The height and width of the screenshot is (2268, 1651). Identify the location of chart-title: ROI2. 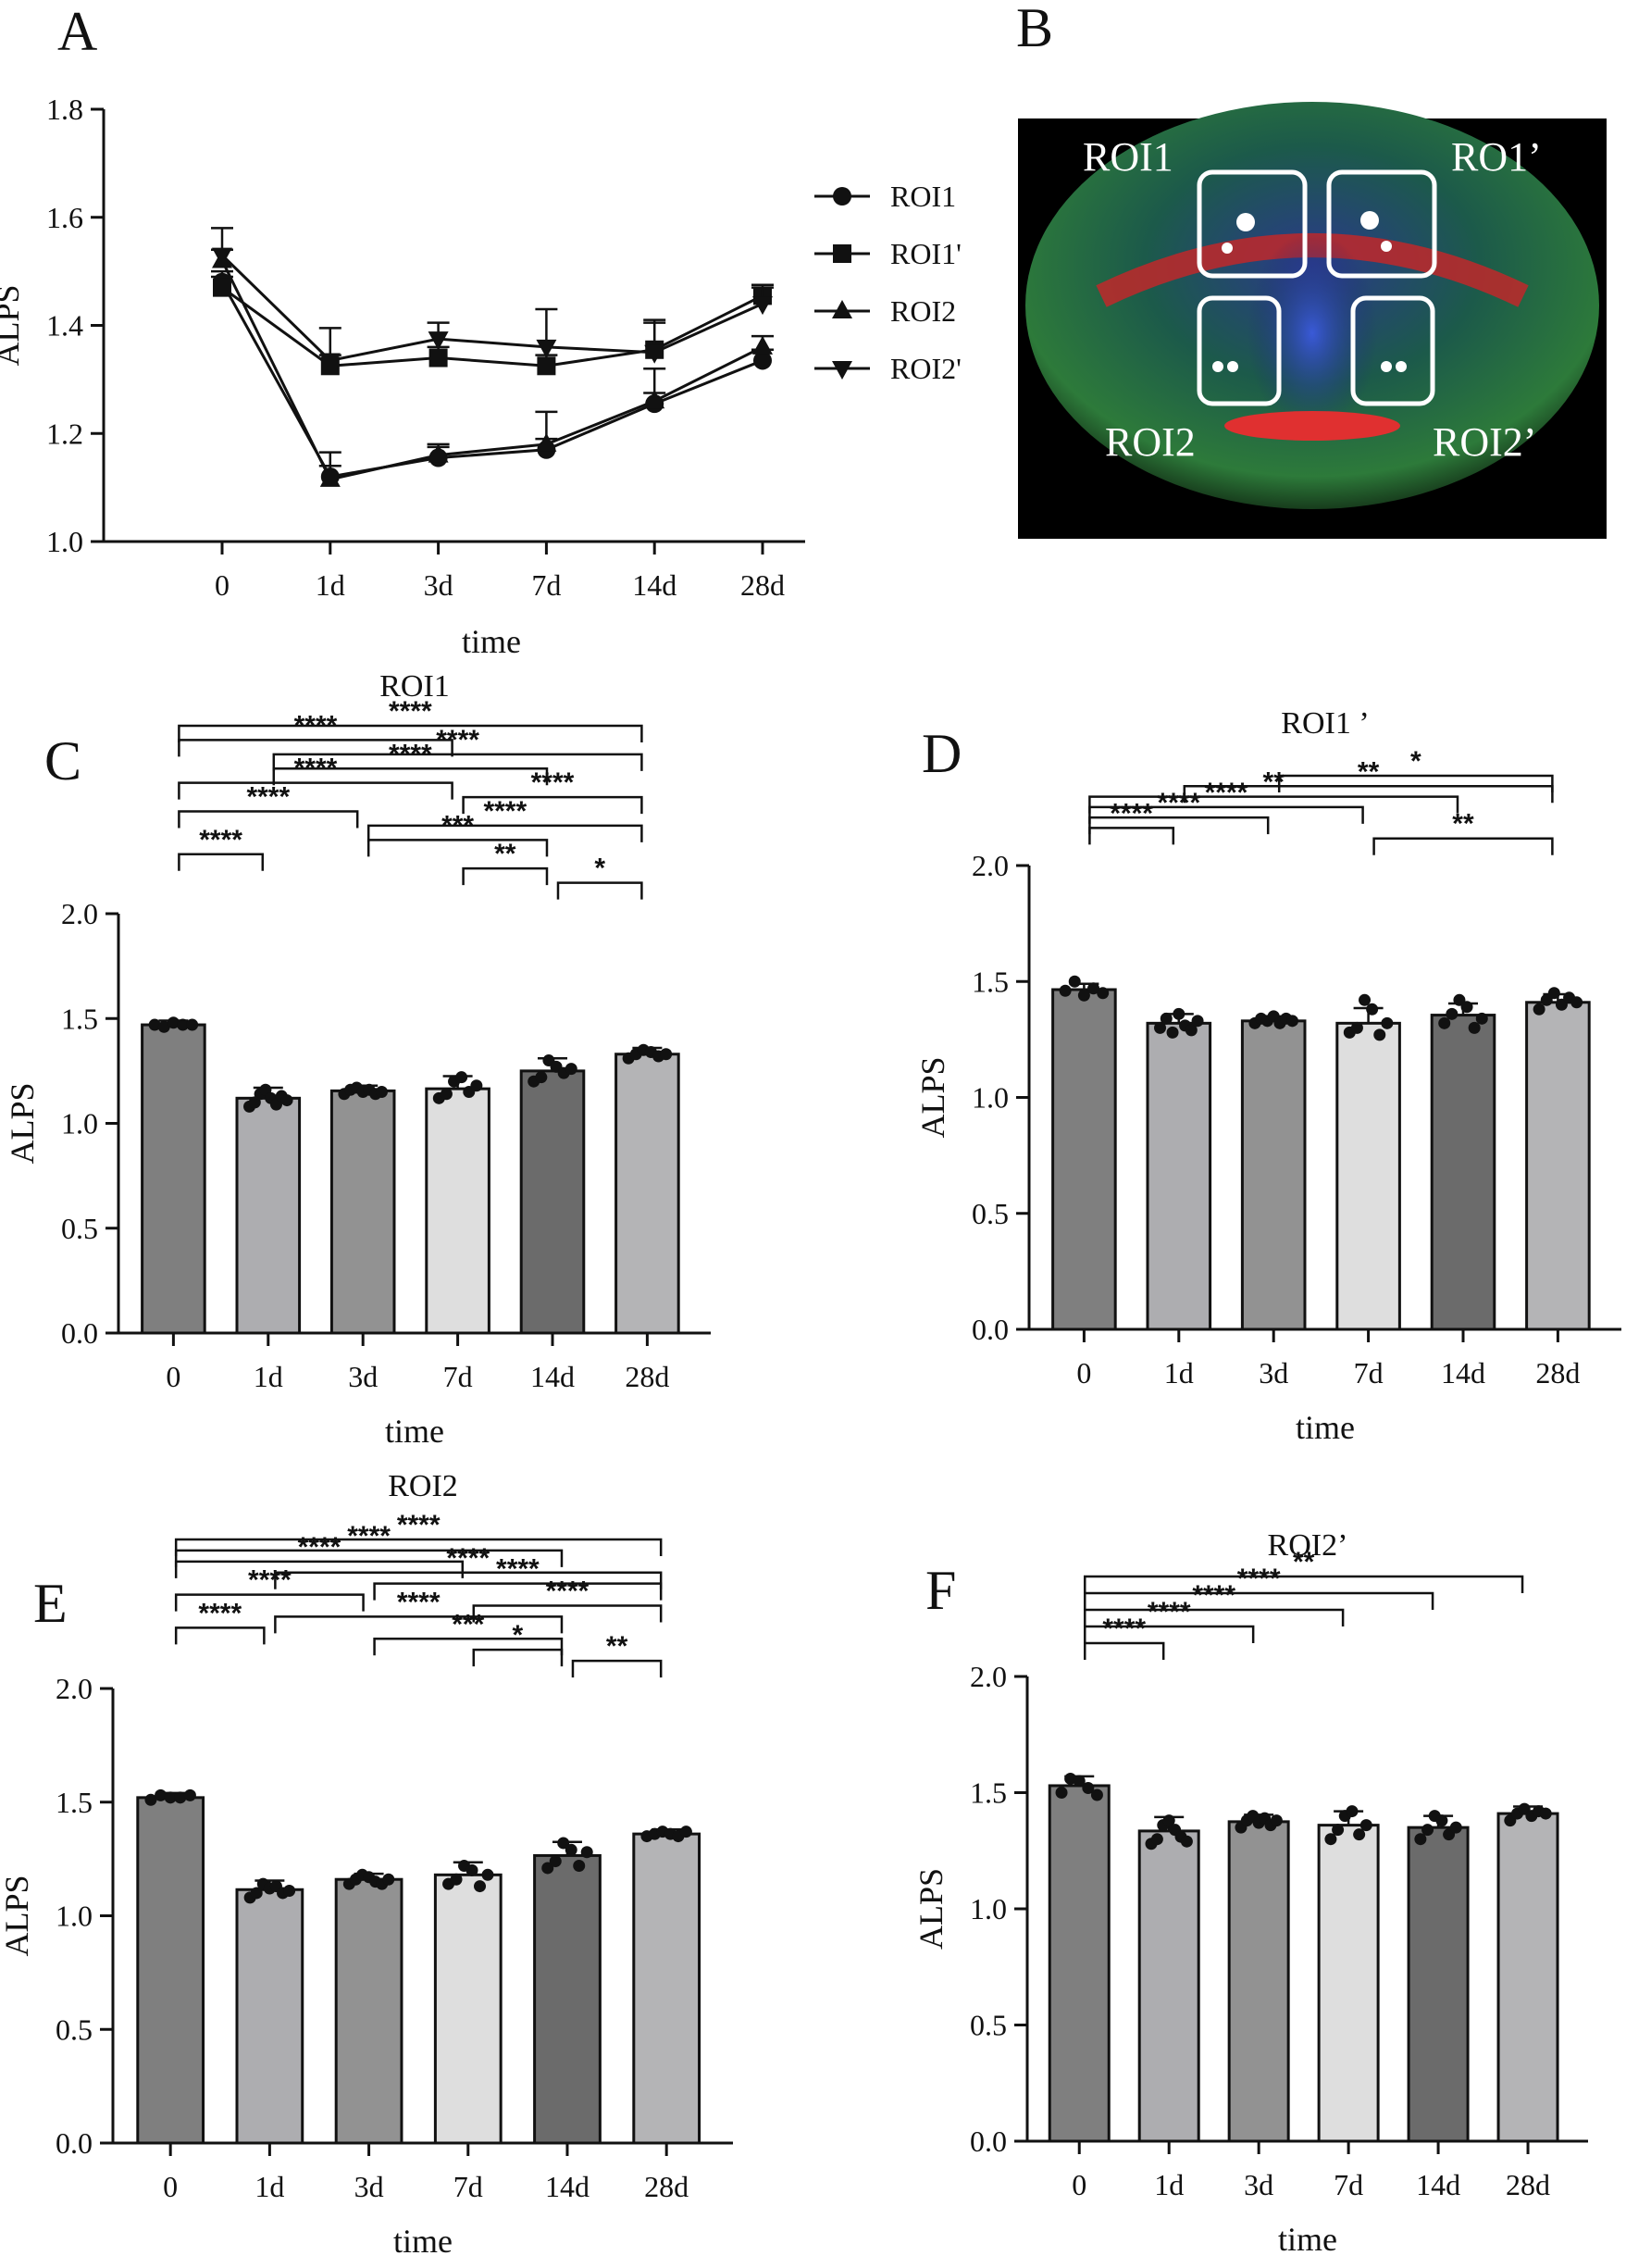
(423, 1486).